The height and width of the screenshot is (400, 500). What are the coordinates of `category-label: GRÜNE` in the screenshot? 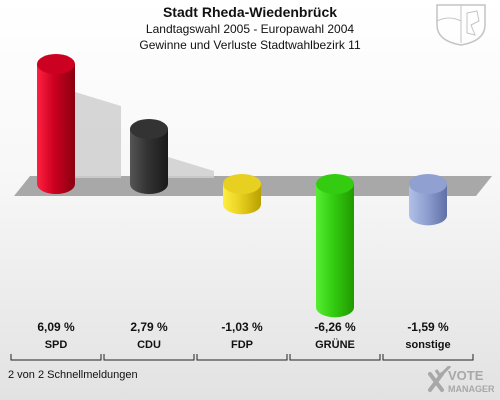 It's located at (335, 345).